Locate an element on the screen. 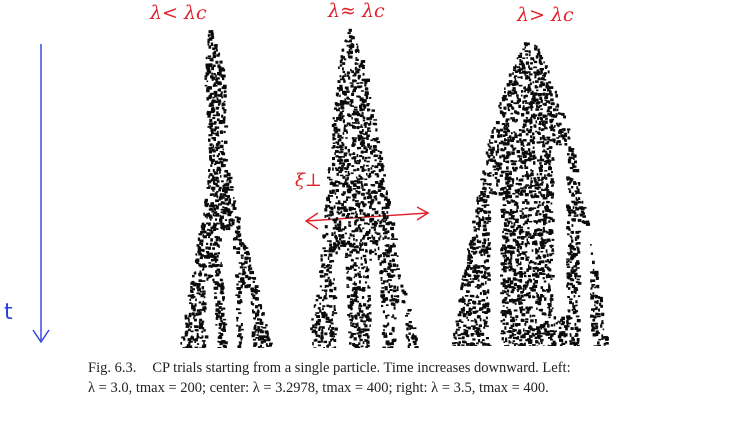  cp-trial-left is located at coordinates (226, 189).